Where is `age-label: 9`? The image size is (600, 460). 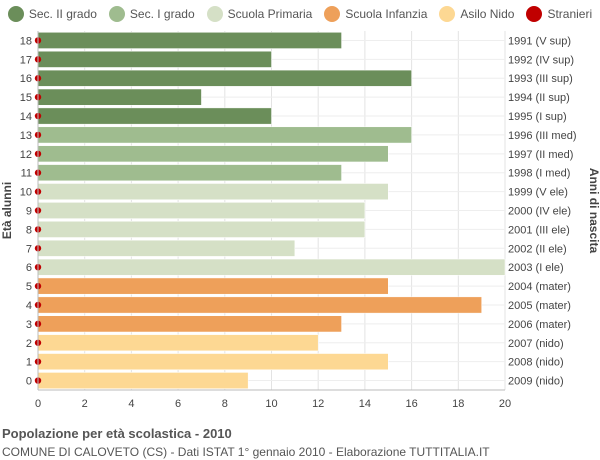
age-label: 9 is located at coordinates (29, 212).